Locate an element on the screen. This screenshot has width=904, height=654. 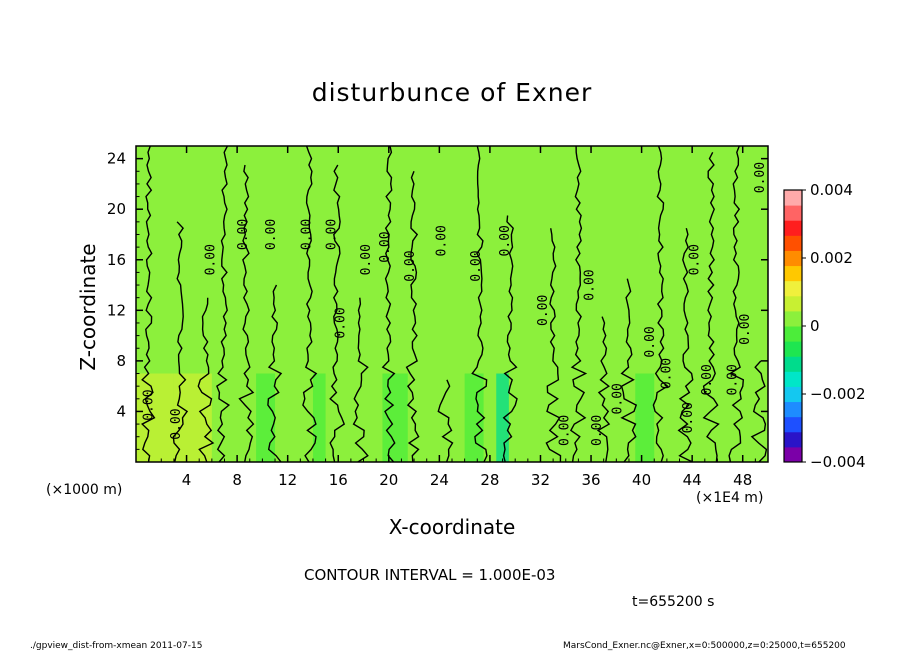
y-tick-label: 20 is located at coordinates (116, 209).